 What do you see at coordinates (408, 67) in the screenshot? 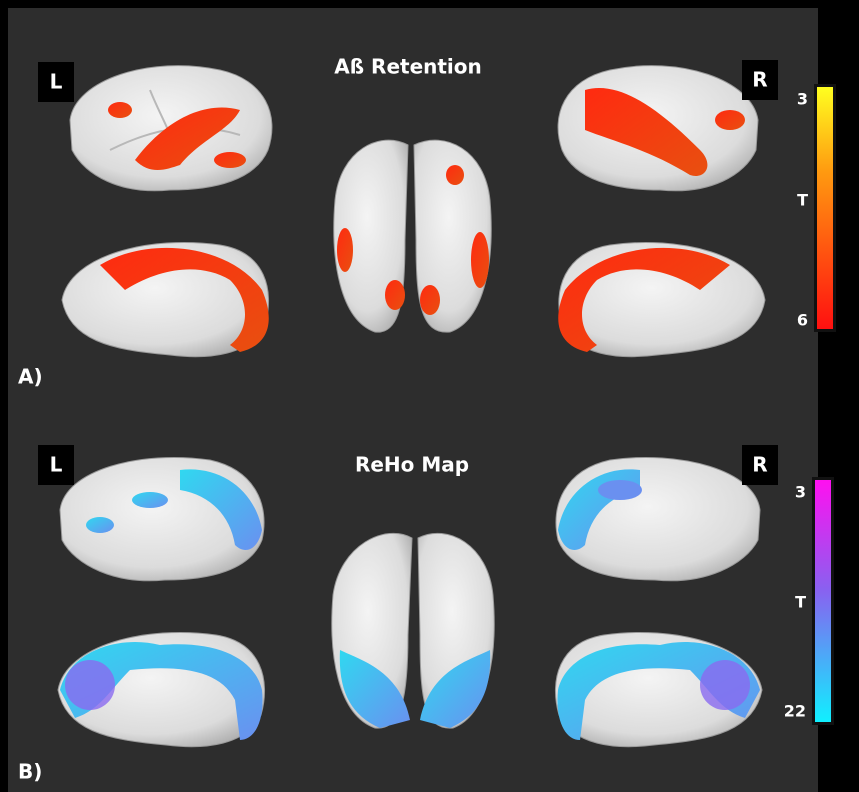
I see `panel-title: Aß Retention` at bounding box center [408, 67].